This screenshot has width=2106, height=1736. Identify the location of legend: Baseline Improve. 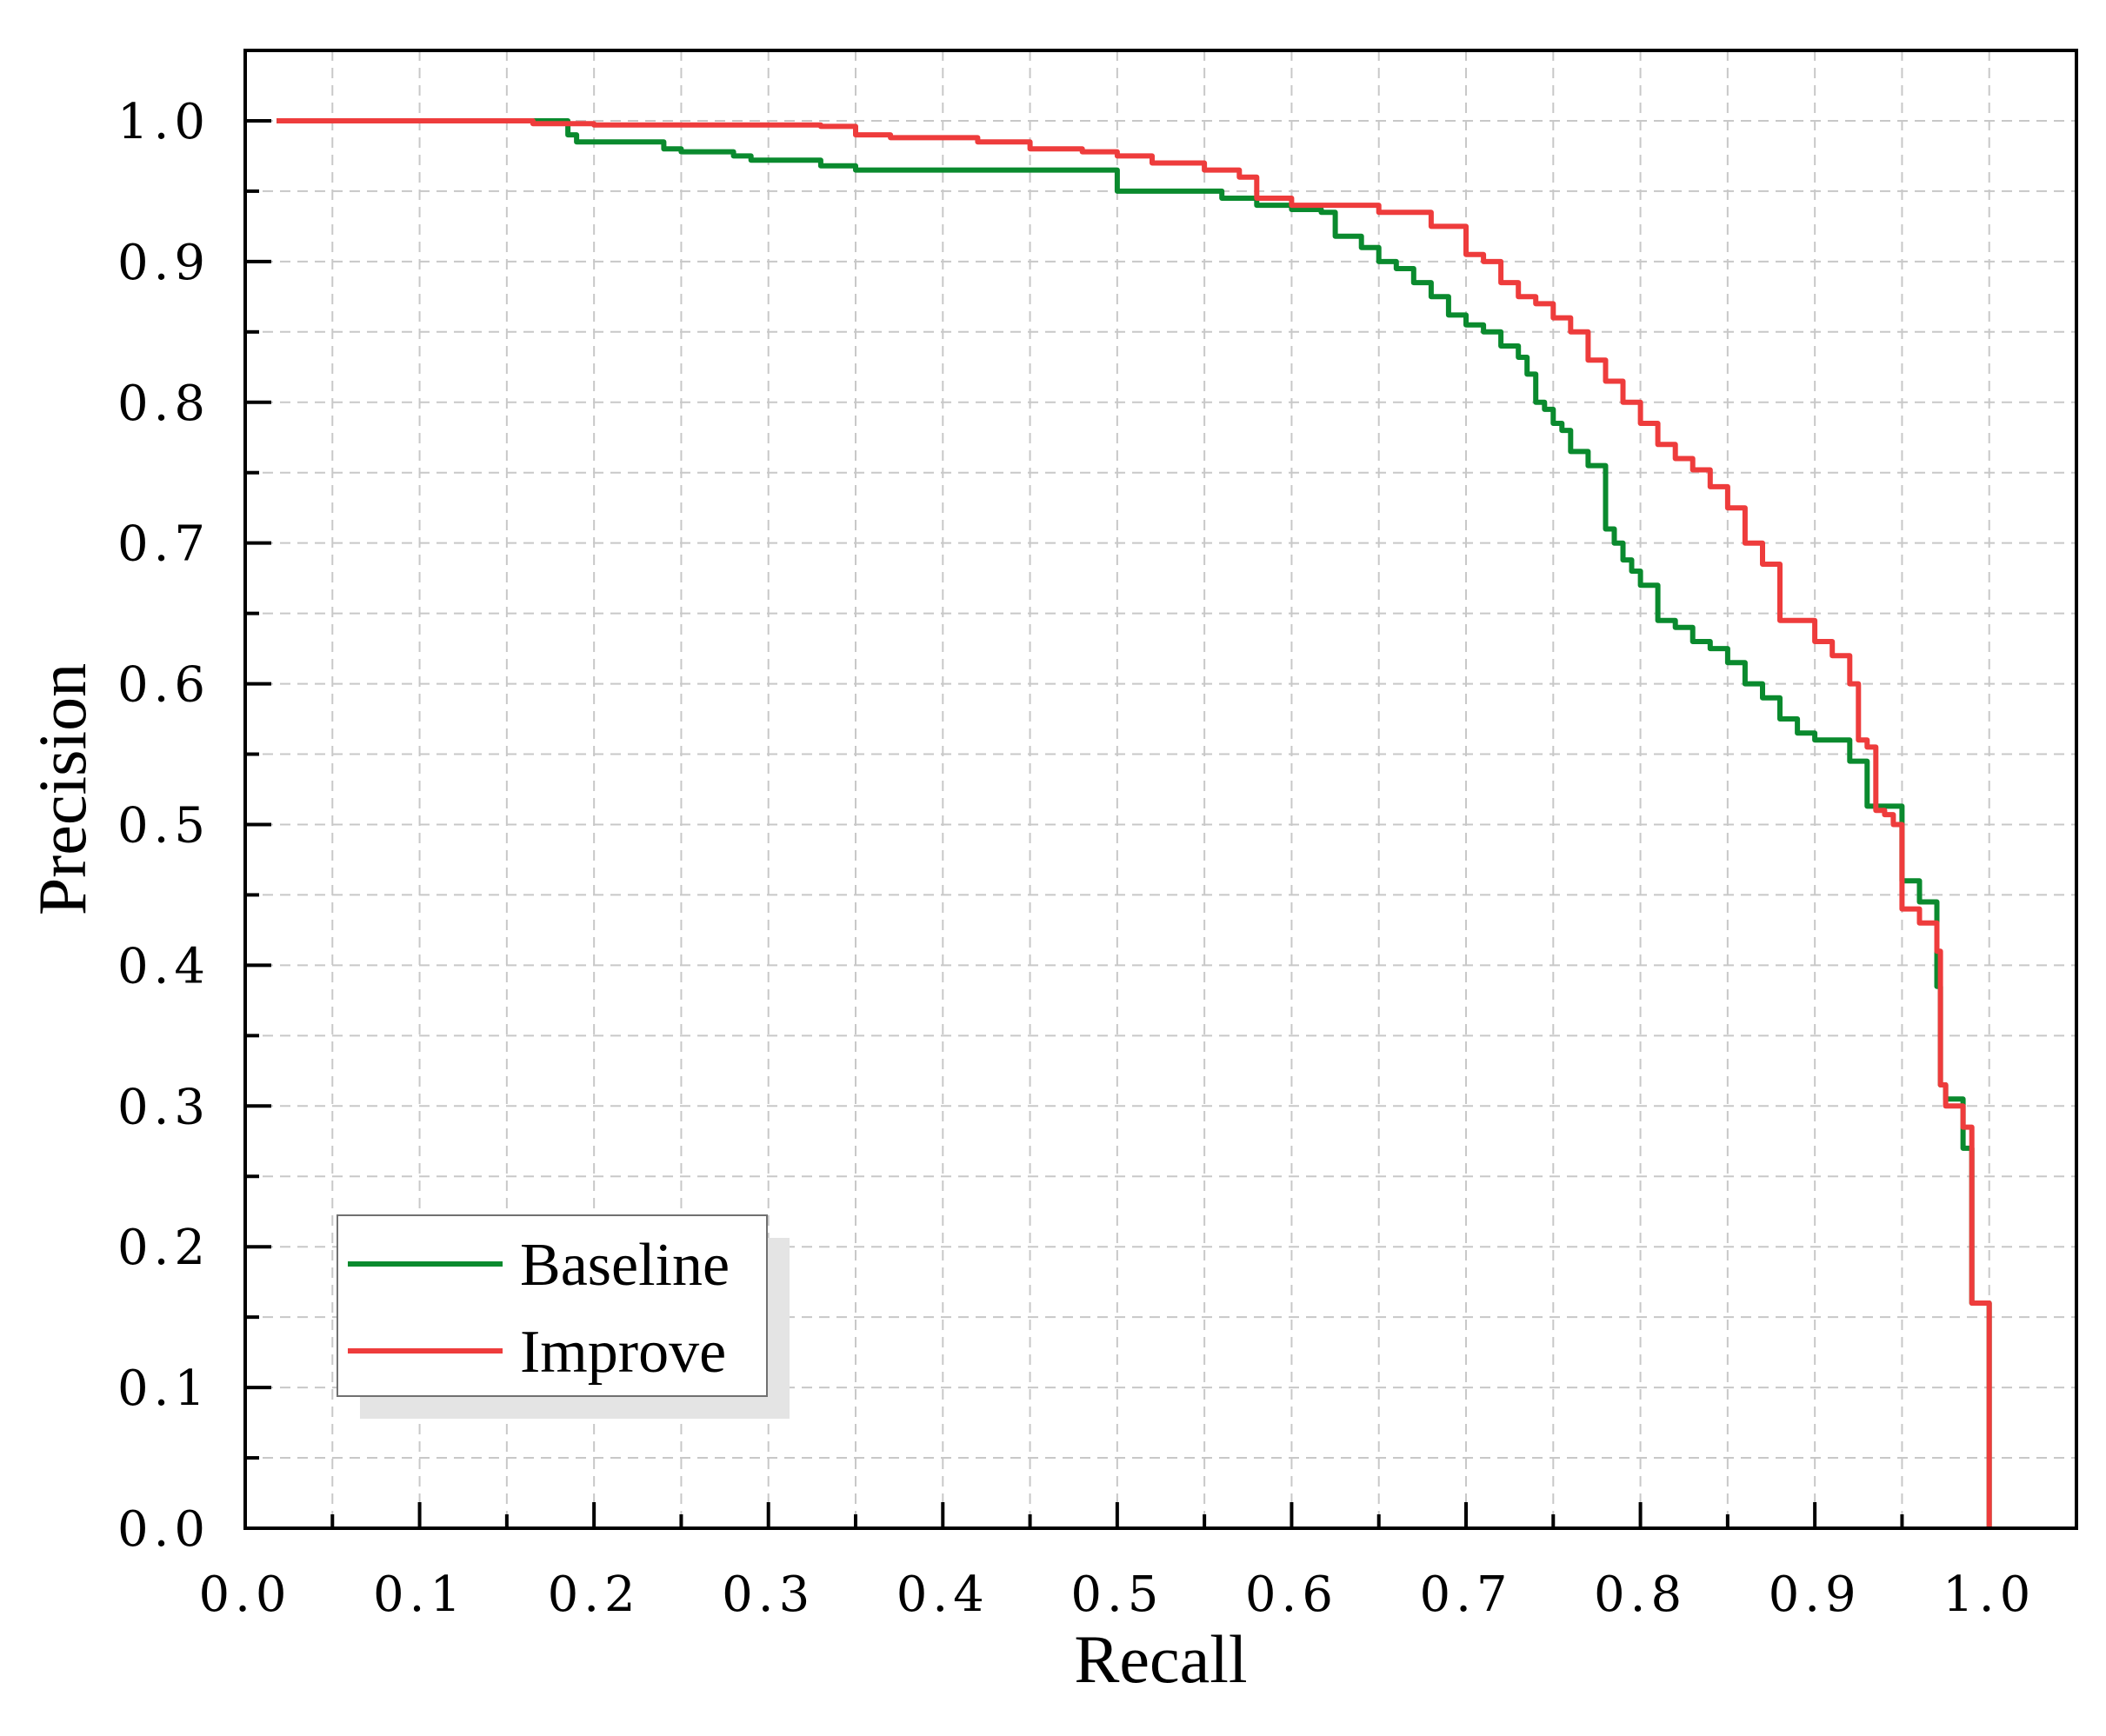
(563, 1316).